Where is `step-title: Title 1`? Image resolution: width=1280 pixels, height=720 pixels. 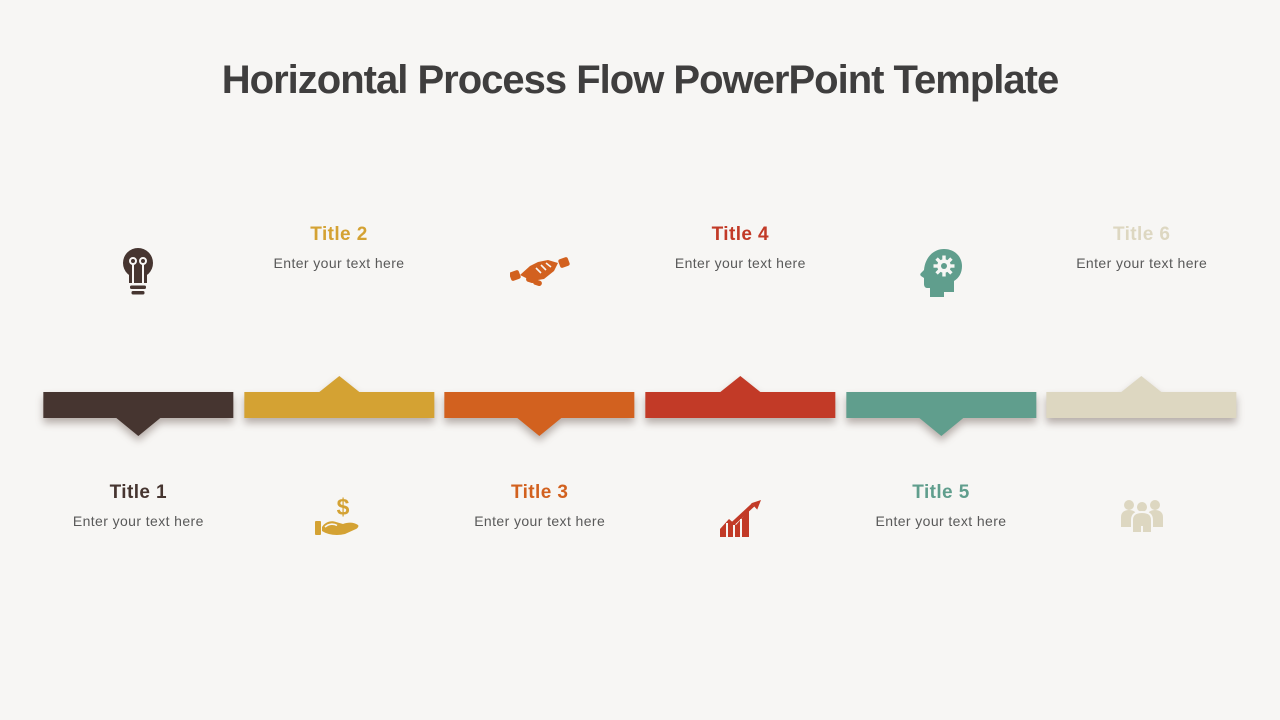 step-title: Title 1 is located at coordinates (138, 492).